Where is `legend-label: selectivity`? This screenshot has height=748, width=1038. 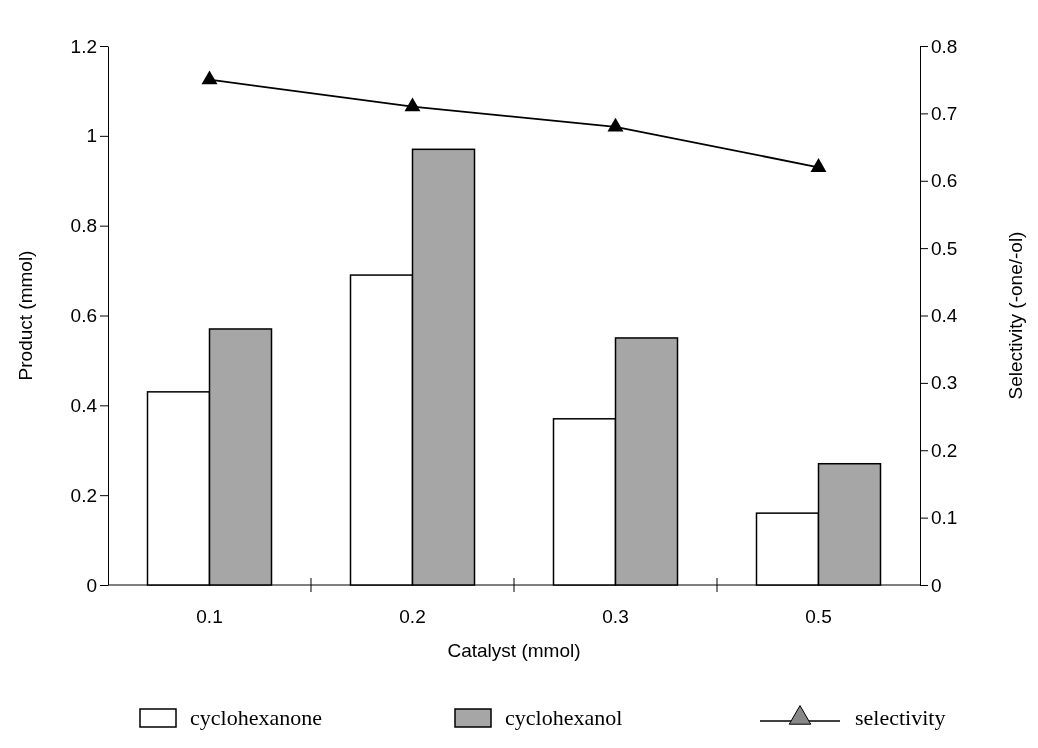 legend-label: selectivity is located at coordinates (900, 717).